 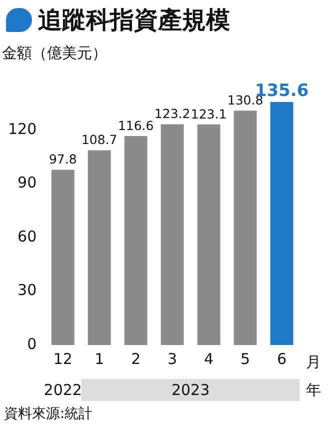 I want to click on data-label: 116.6, so click(x=136, y=126).